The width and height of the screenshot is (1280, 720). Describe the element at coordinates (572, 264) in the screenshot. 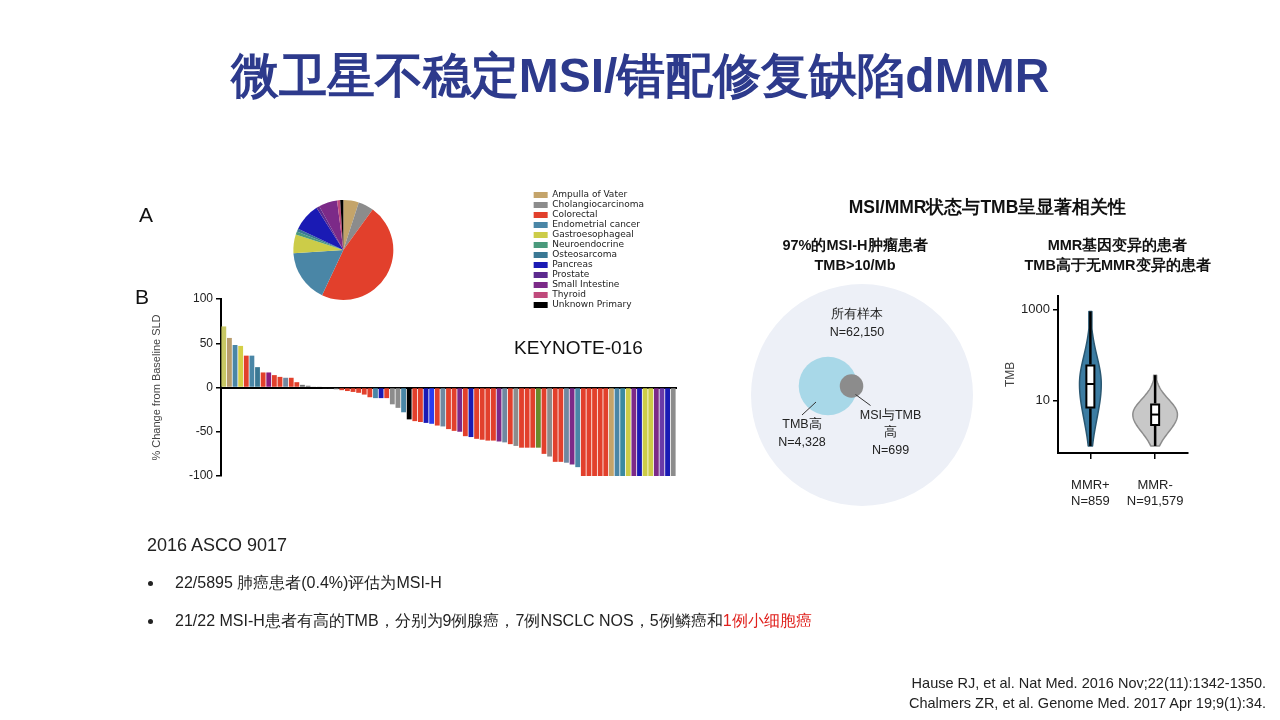

I see `legend-label: Pancreas` at that location.